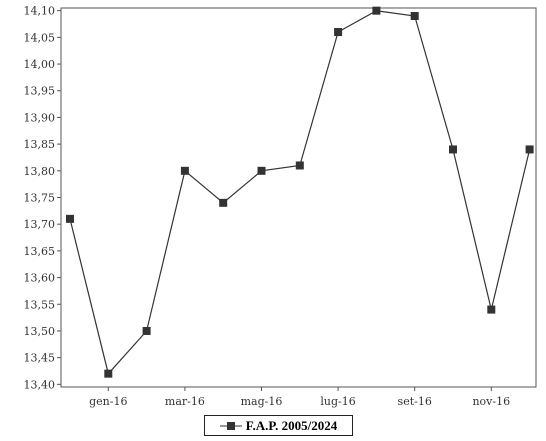 This screenshot has width=546, height=441. Describe the element at coordinates (40, 144) in the screenshot. I see `y-tick-label: 13,85` at that location.